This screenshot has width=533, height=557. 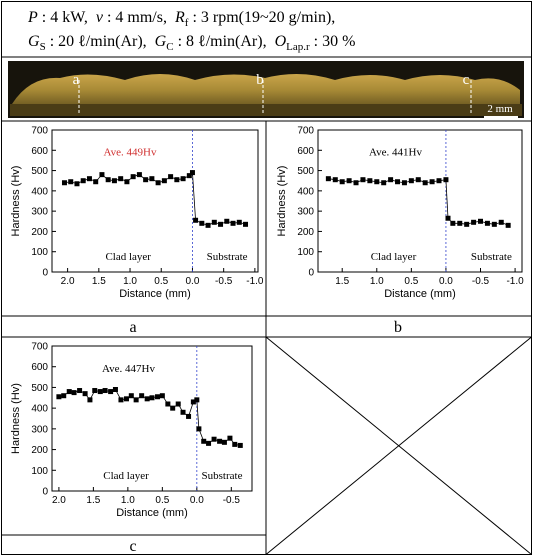 What do you see at coordinates (68, 281) in the screenshot?
I see `x-tick-label: 2.0` at bounding box center [68, 281].